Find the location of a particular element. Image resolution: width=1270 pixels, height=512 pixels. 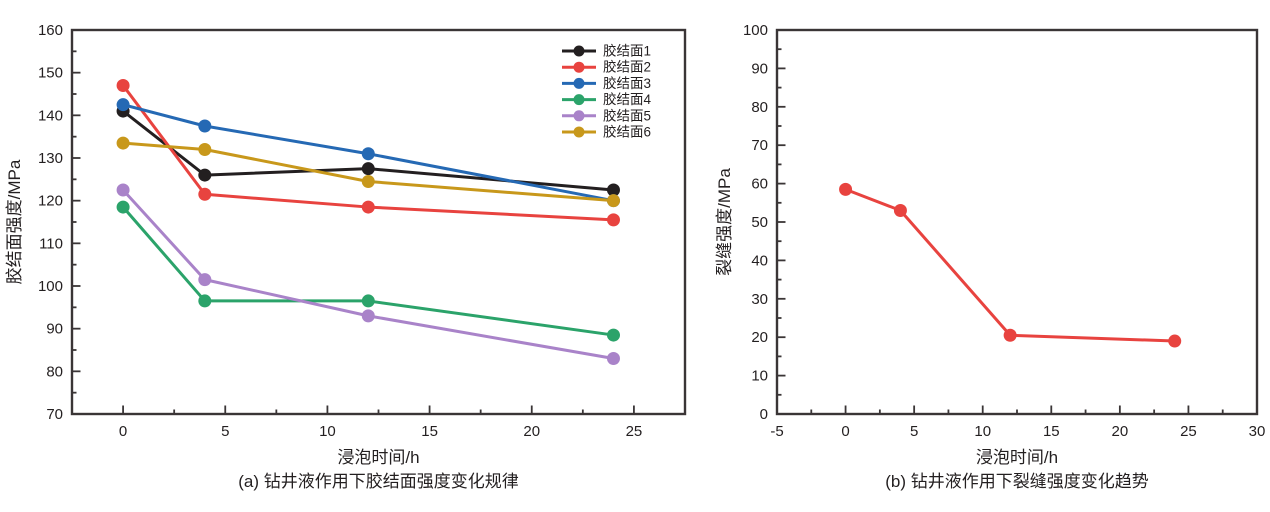

y-tick-label: 110 is located at coordinates (51, 243).